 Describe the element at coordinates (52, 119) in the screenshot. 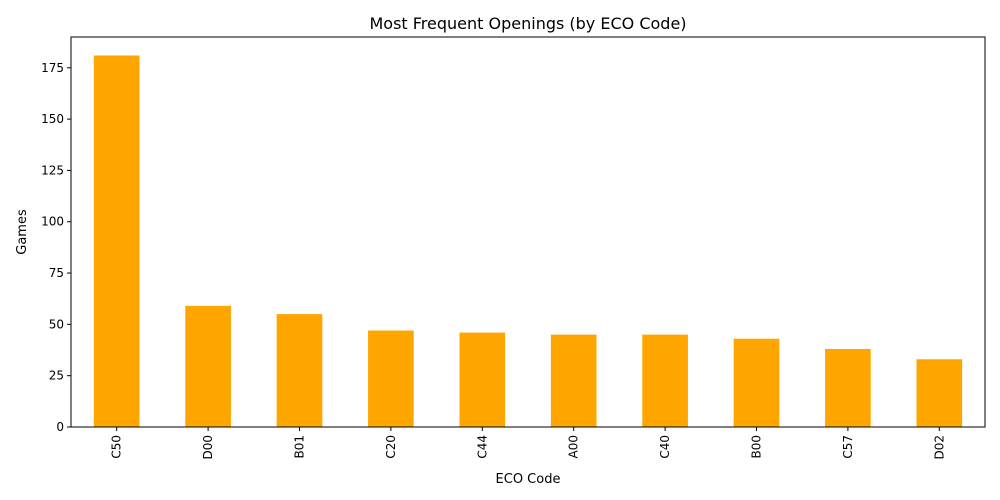

I see `y-tick-label: 150` at that location.